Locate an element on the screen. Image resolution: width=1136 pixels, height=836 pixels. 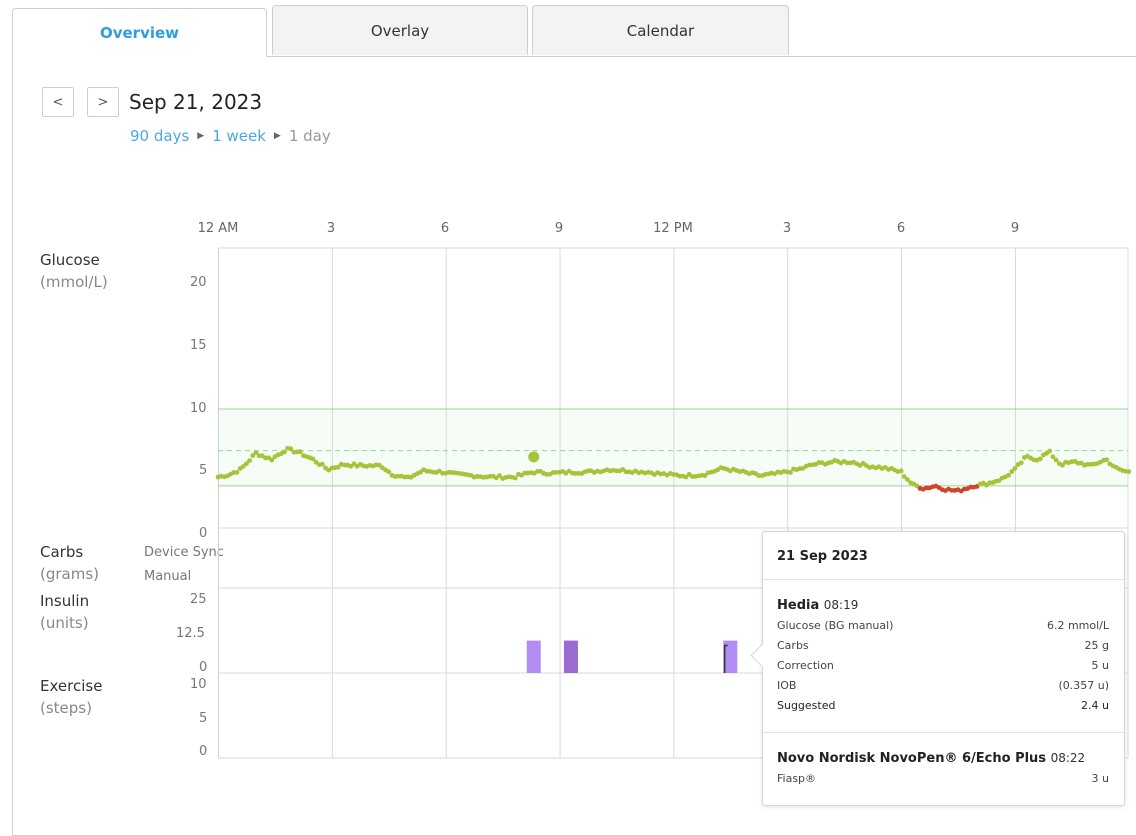
tooltip-app-header: Hedia 08:19 is located at coordinates (818, 605).